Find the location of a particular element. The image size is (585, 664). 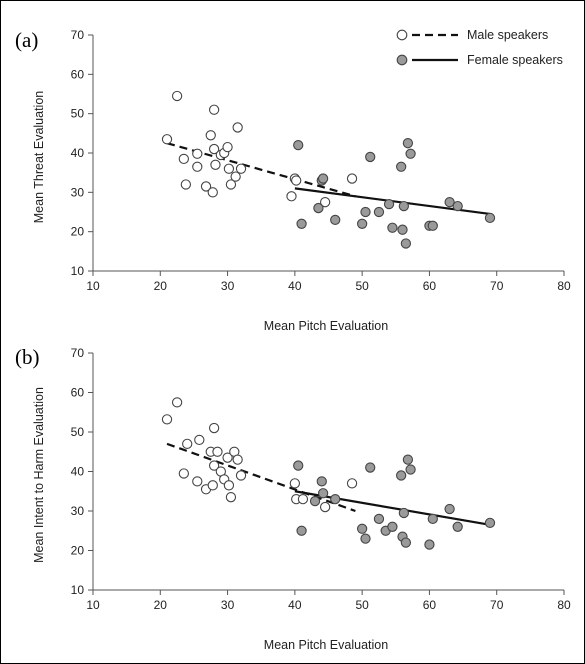

panel-a-x-axis-label: Mean Pitch Evaluation is located at coordinates (326, 326).